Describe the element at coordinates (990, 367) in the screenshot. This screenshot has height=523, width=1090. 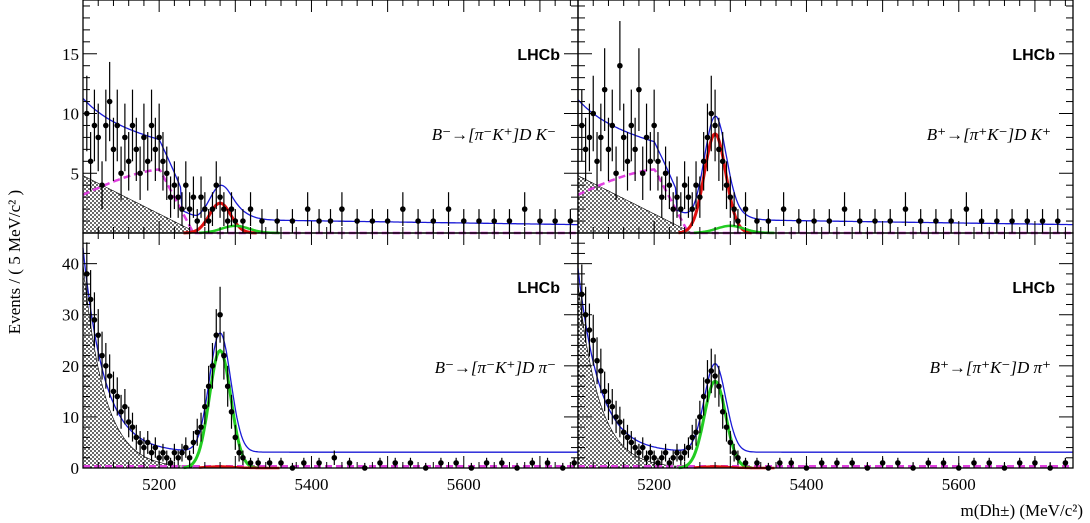
I see `decay-label: B⁺→[π⁺K⁻]D π⁺` at that location.